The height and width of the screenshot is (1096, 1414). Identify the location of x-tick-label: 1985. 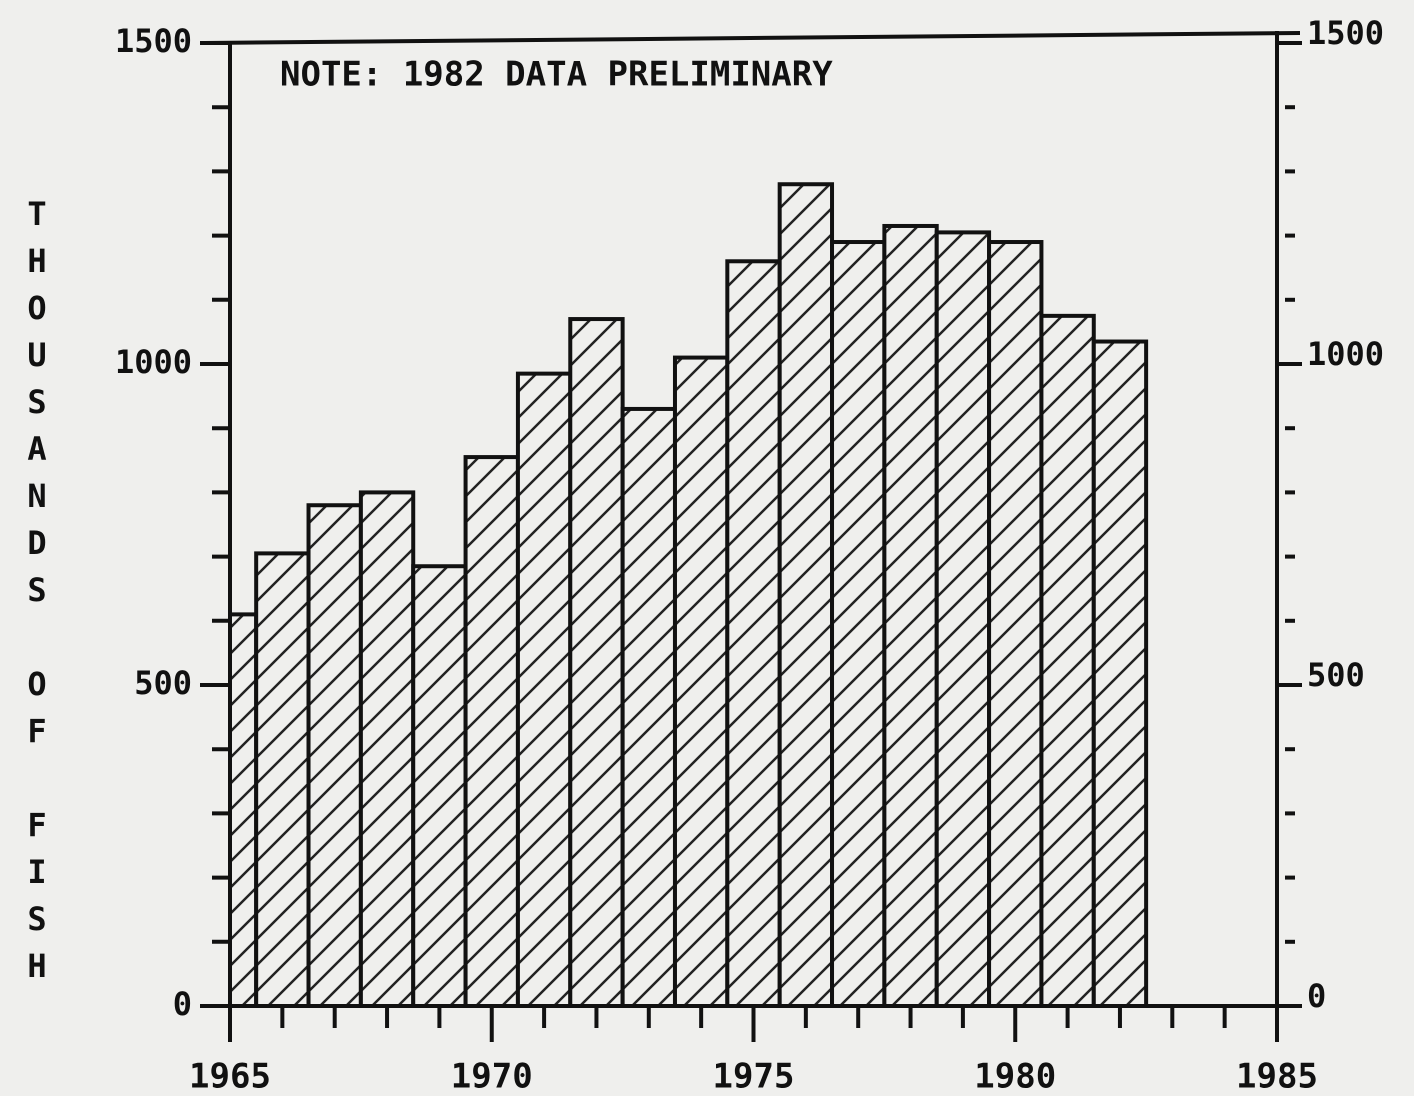
(1277, 1076).